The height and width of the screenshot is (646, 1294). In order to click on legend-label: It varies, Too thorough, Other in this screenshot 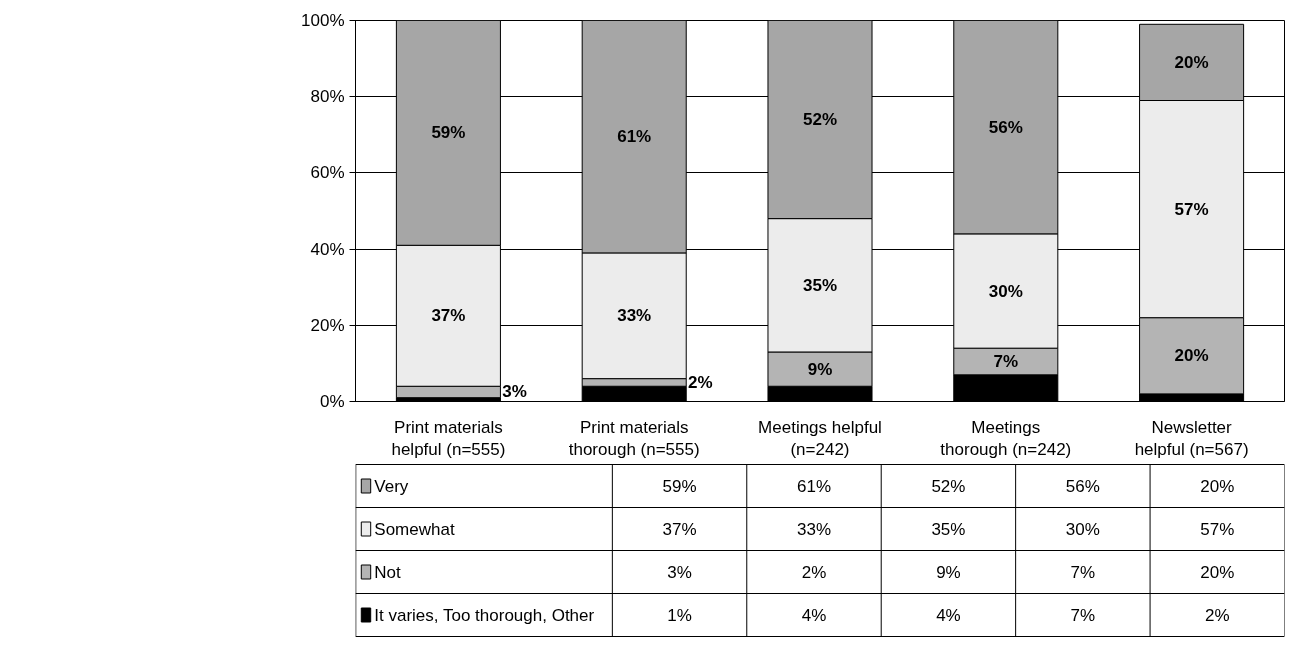, I will do `click(484, 615)`.